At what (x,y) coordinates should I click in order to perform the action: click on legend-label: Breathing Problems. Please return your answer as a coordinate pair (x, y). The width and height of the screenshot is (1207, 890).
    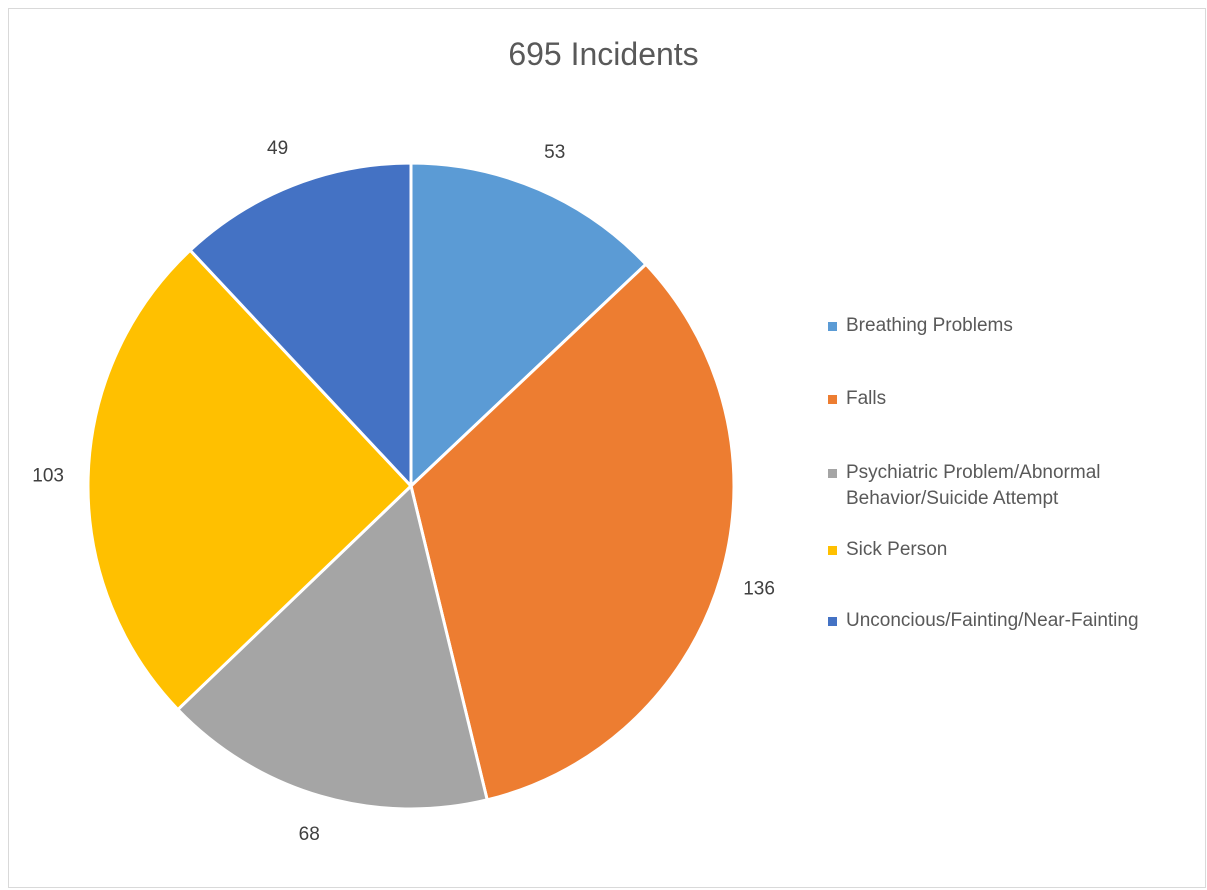
    Looking at the image, I should click on (929, 325).